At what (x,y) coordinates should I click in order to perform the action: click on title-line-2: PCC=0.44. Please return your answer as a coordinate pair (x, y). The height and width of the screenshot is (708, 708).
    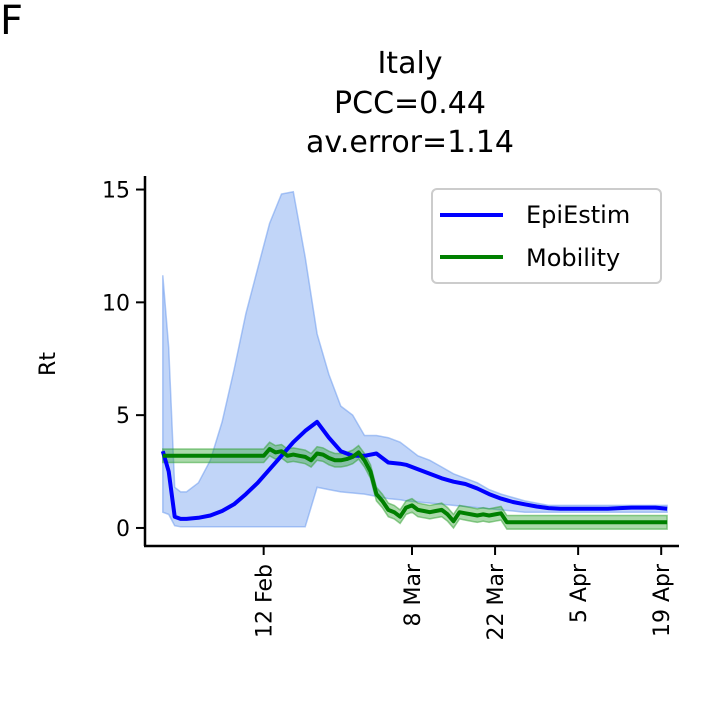
    Looking at the image, I should click on (410, 103).